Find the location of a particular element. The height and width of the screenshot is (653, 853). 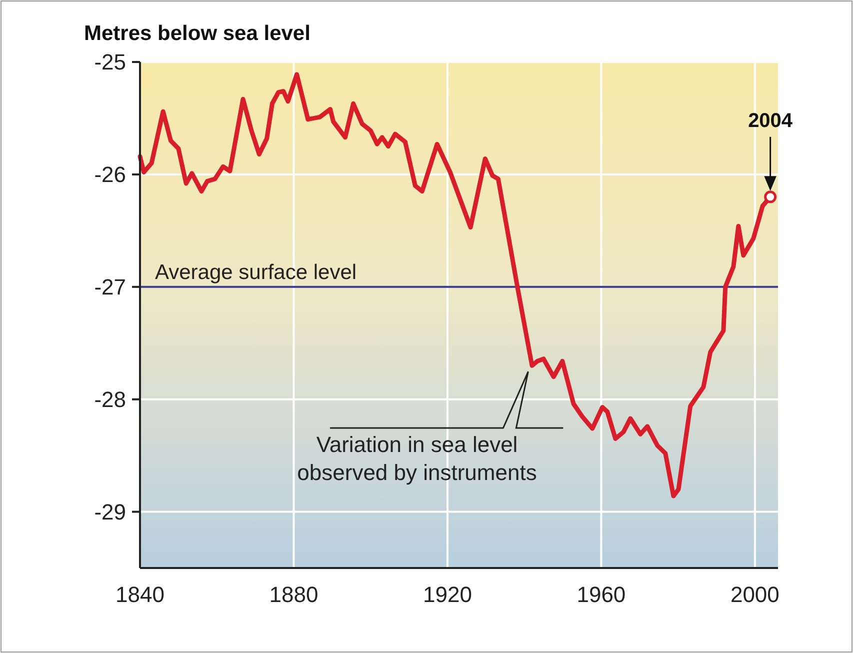

annotation: Variation in sea level observed by instruments is located at coordinates (417, 458).